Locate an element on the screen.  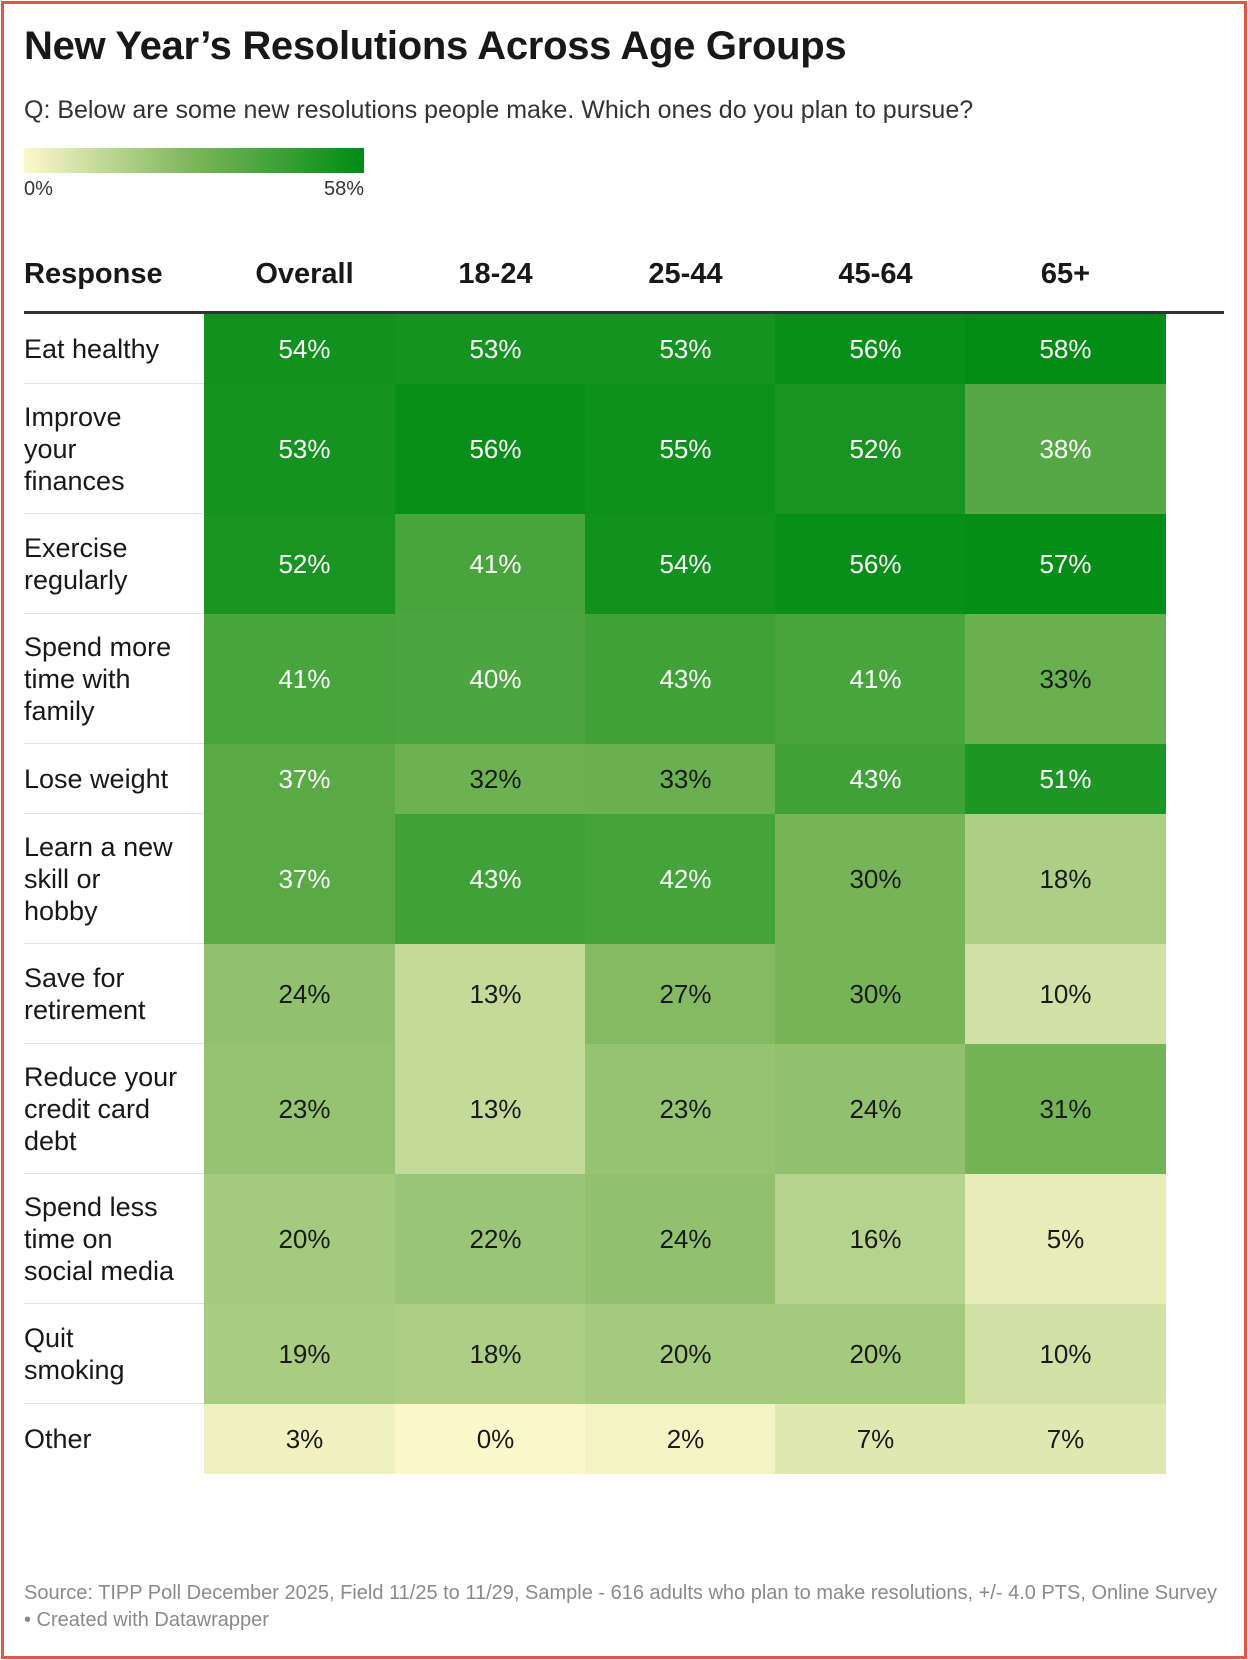
row-label-line: family is located at coordinates (59, 710).